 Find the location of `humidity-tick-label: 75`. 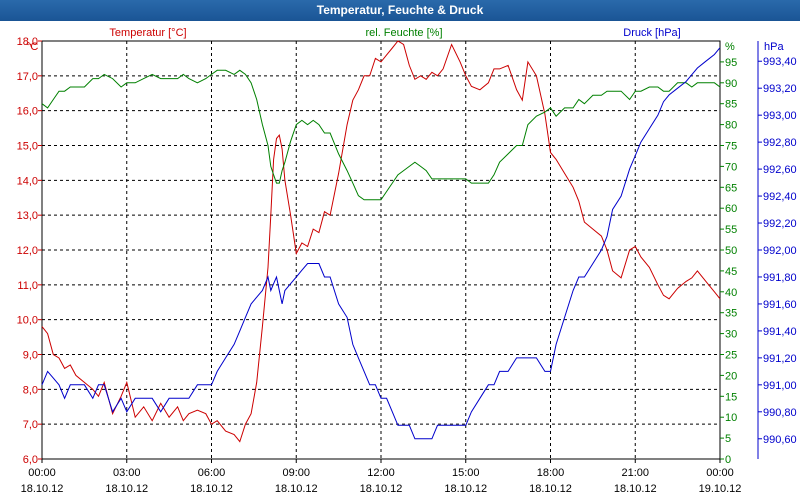

humidity-tick-label: 75 is located at coordinates (731, 147).